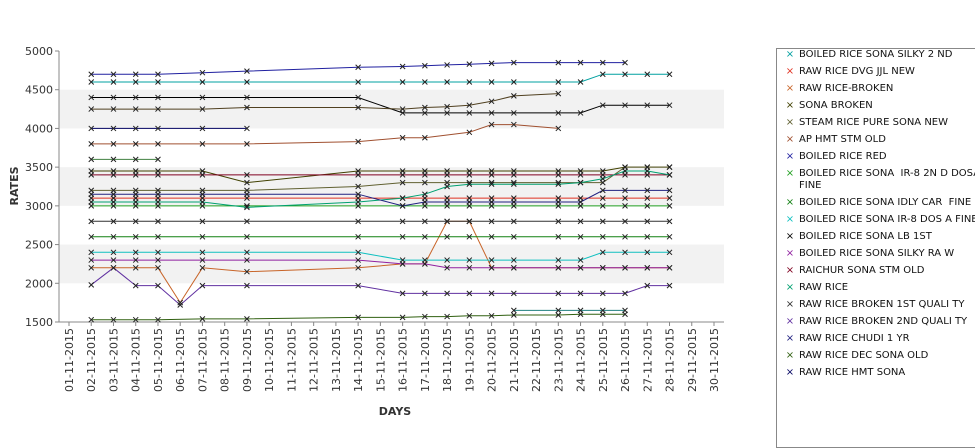 This screenshot has height=448, width=975. What do you see at coordinates (380, 360) in the screenshot?
I see `x-tick-label: 15-11-2015` at bounding box center [380, 360].